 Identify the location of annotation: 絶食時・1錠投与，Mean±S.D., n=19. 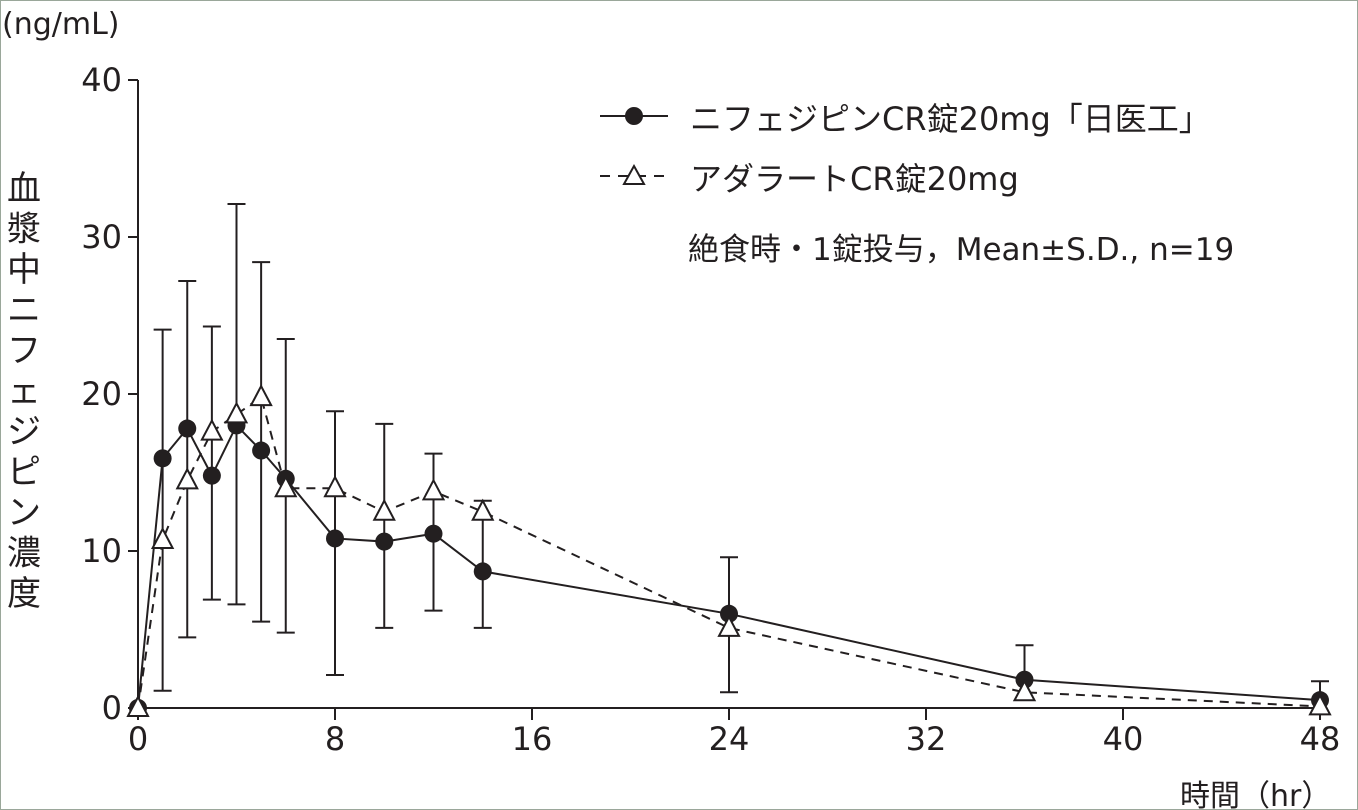
(961, 250).